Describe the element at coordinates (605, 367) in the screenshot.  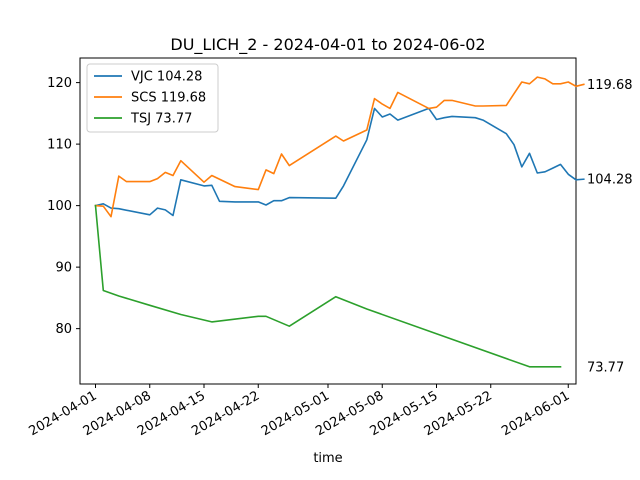
I see `end-label-tsj: 73.77` at that location.